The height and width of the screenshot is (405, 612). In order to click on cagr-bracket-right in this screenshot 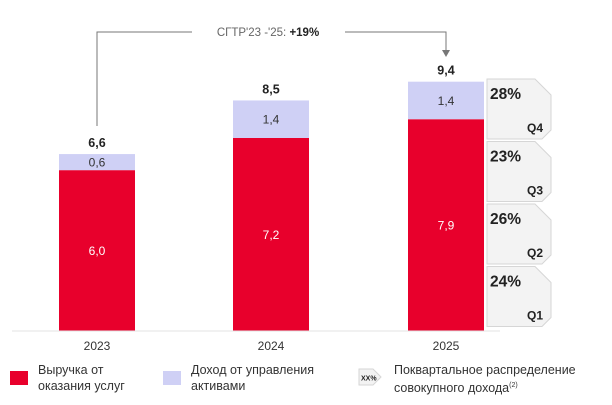, I will do `click(396, 41)`.